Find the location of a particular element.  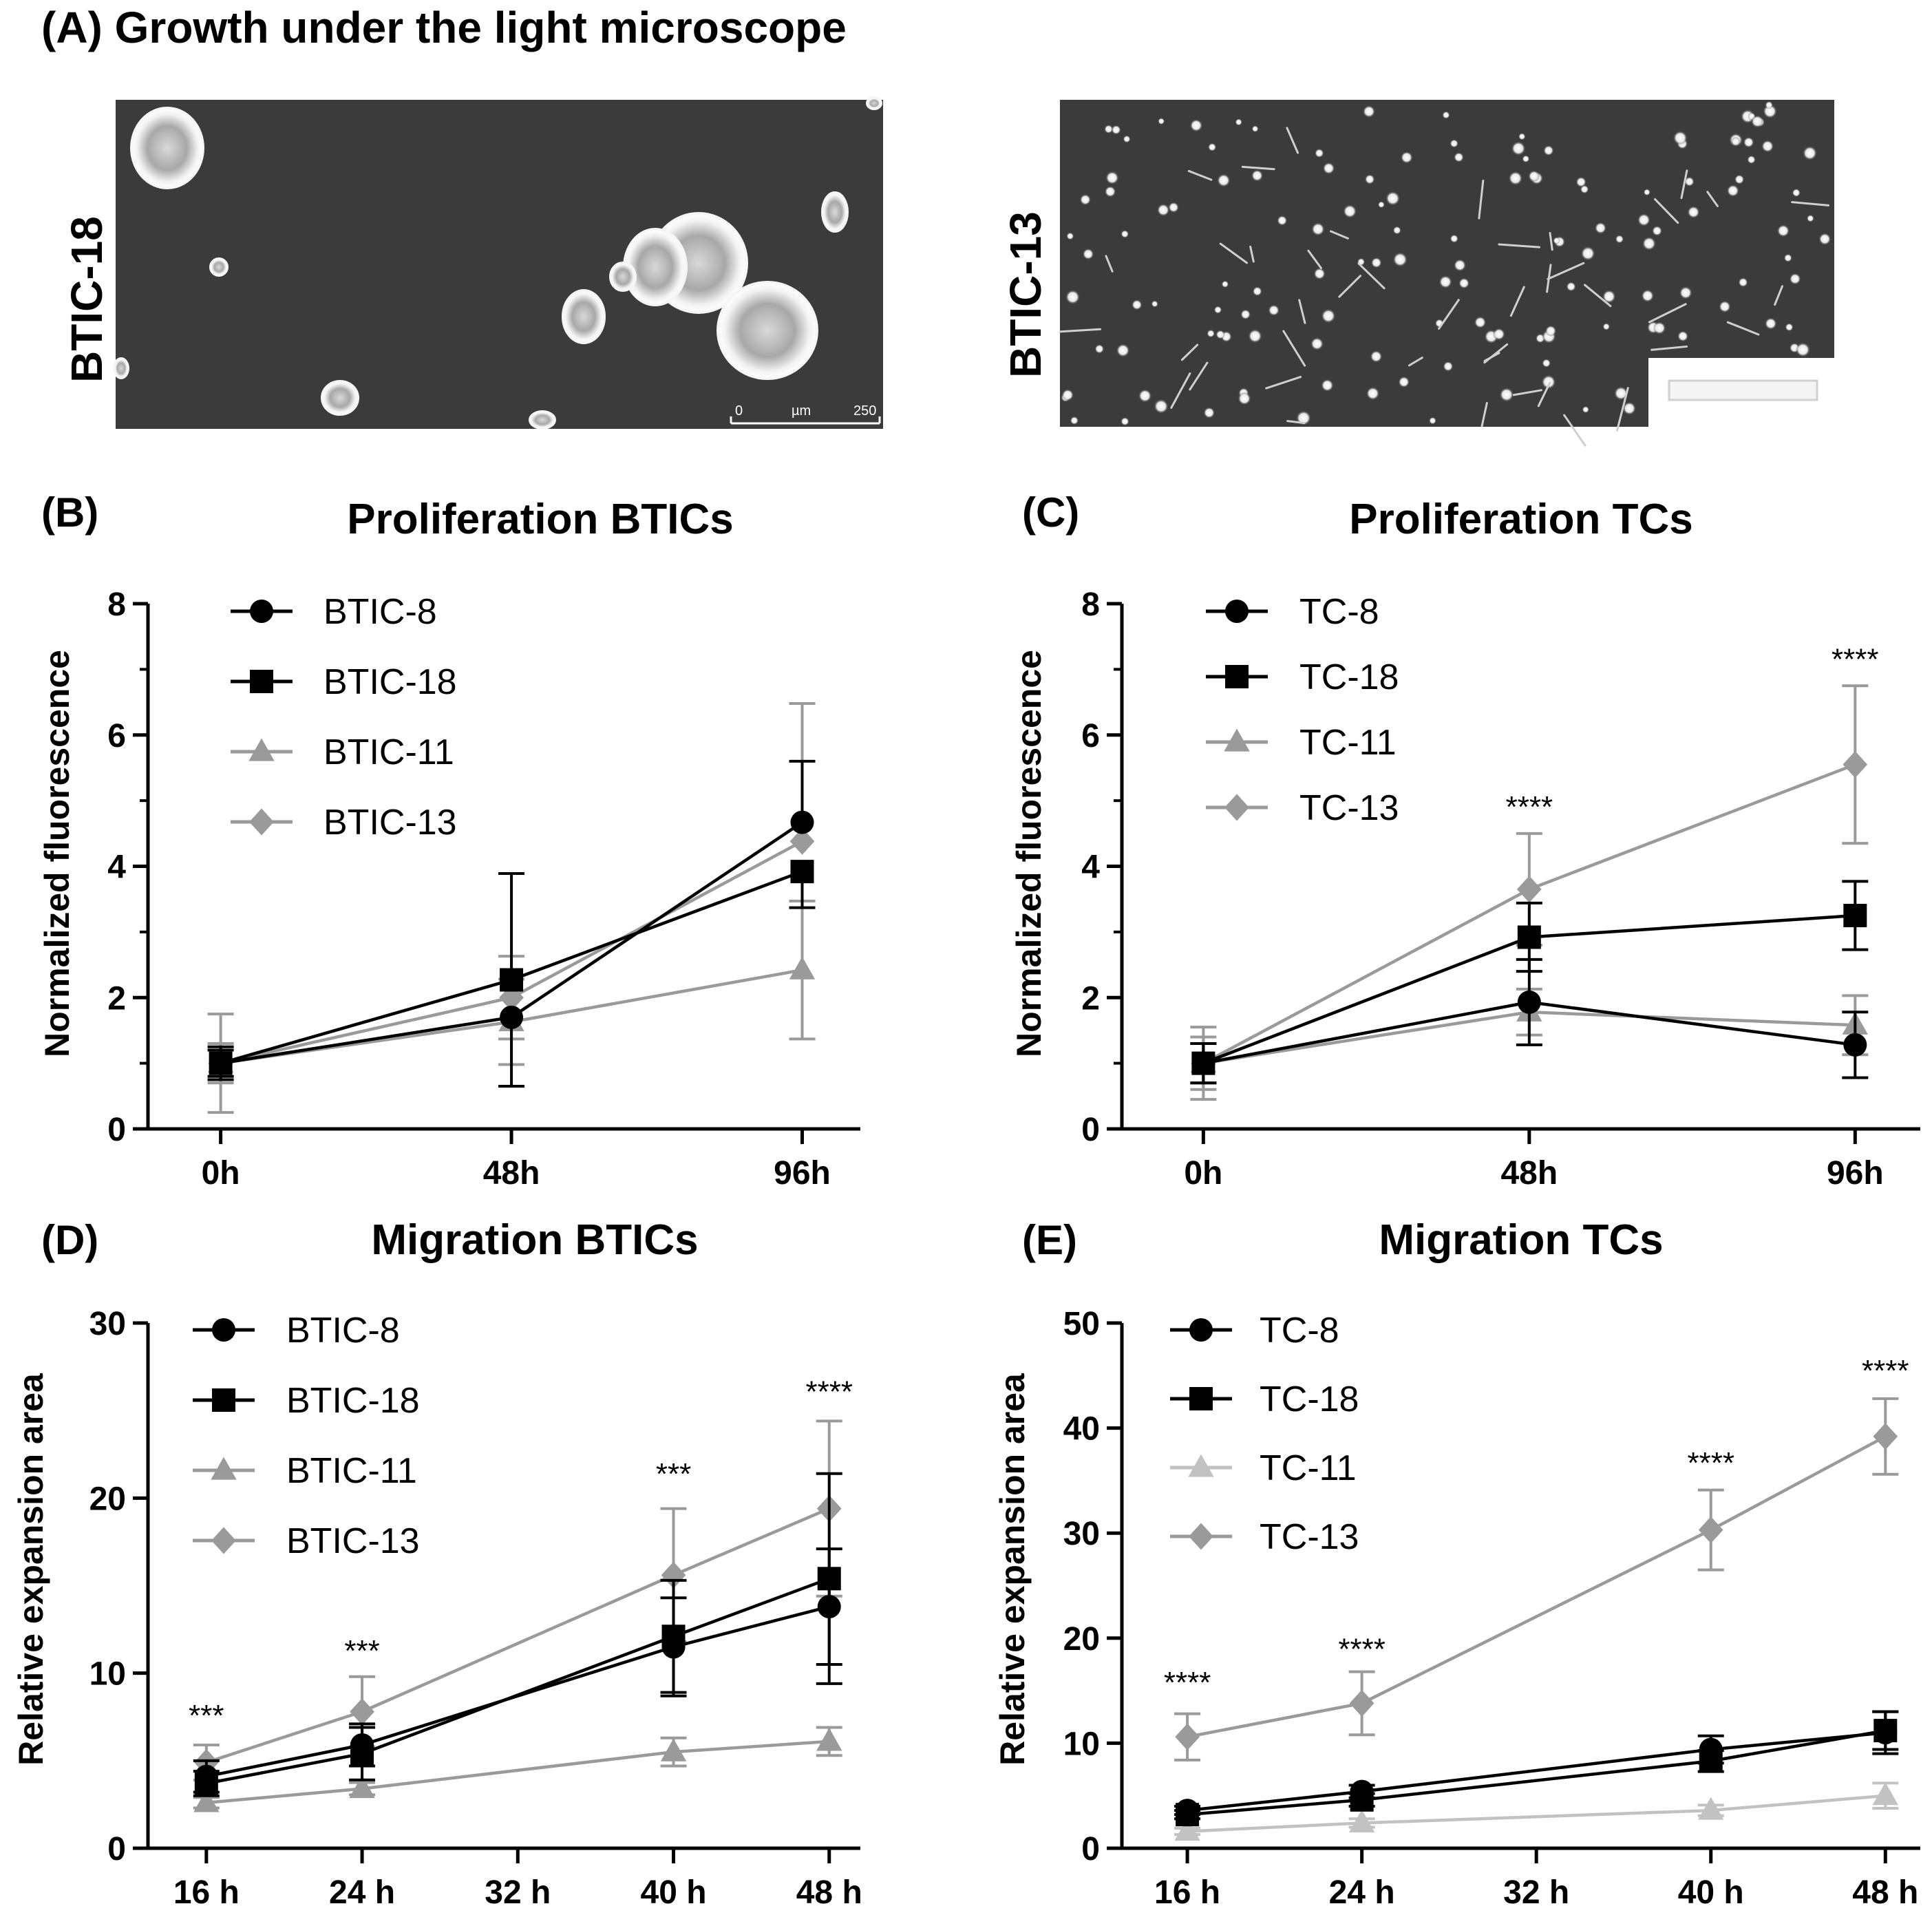

legend: BTIC-8 BTIC-18 BTIC-11 BTIC-13 is located at coordinates (344, 718).